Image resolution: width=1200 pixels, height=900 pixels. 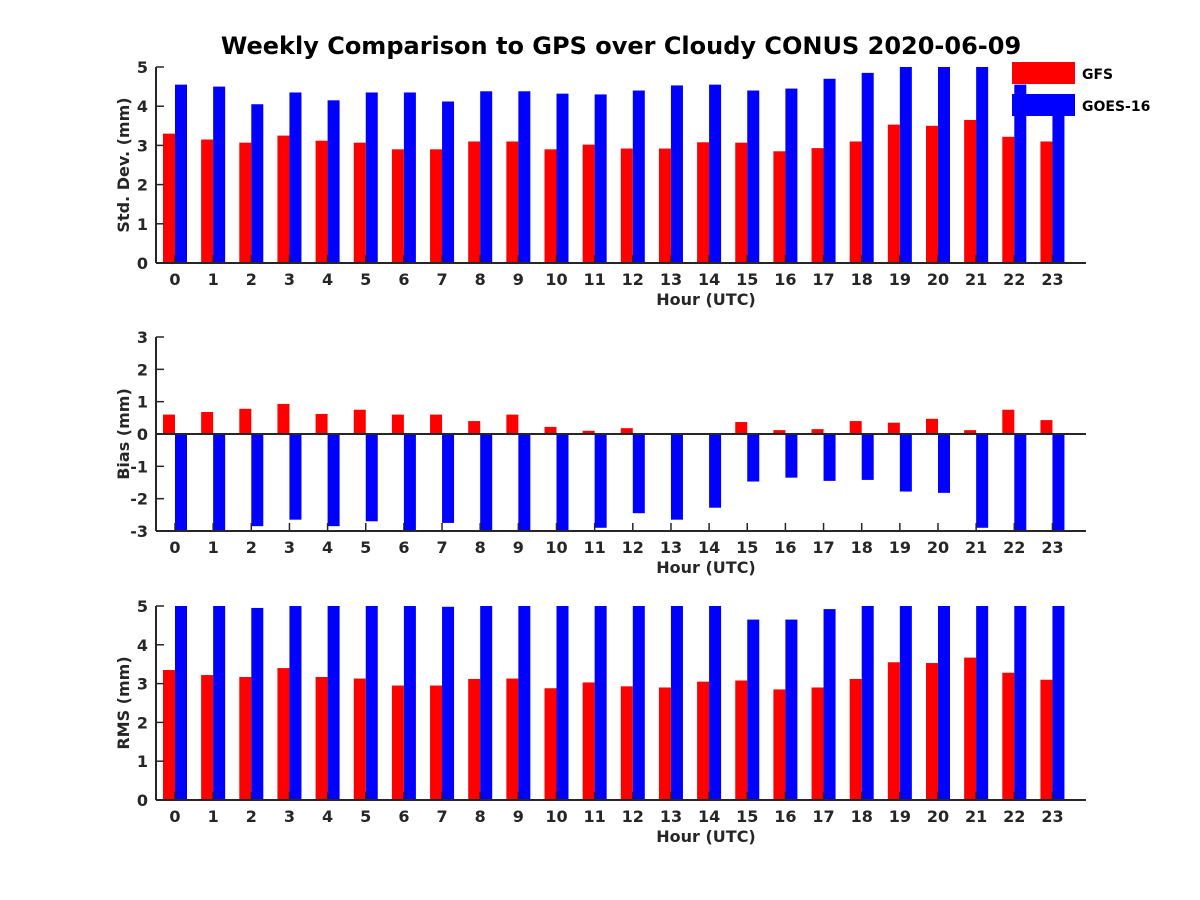 I want to click on y-tick-label: 3, so click(x=142, y=684).